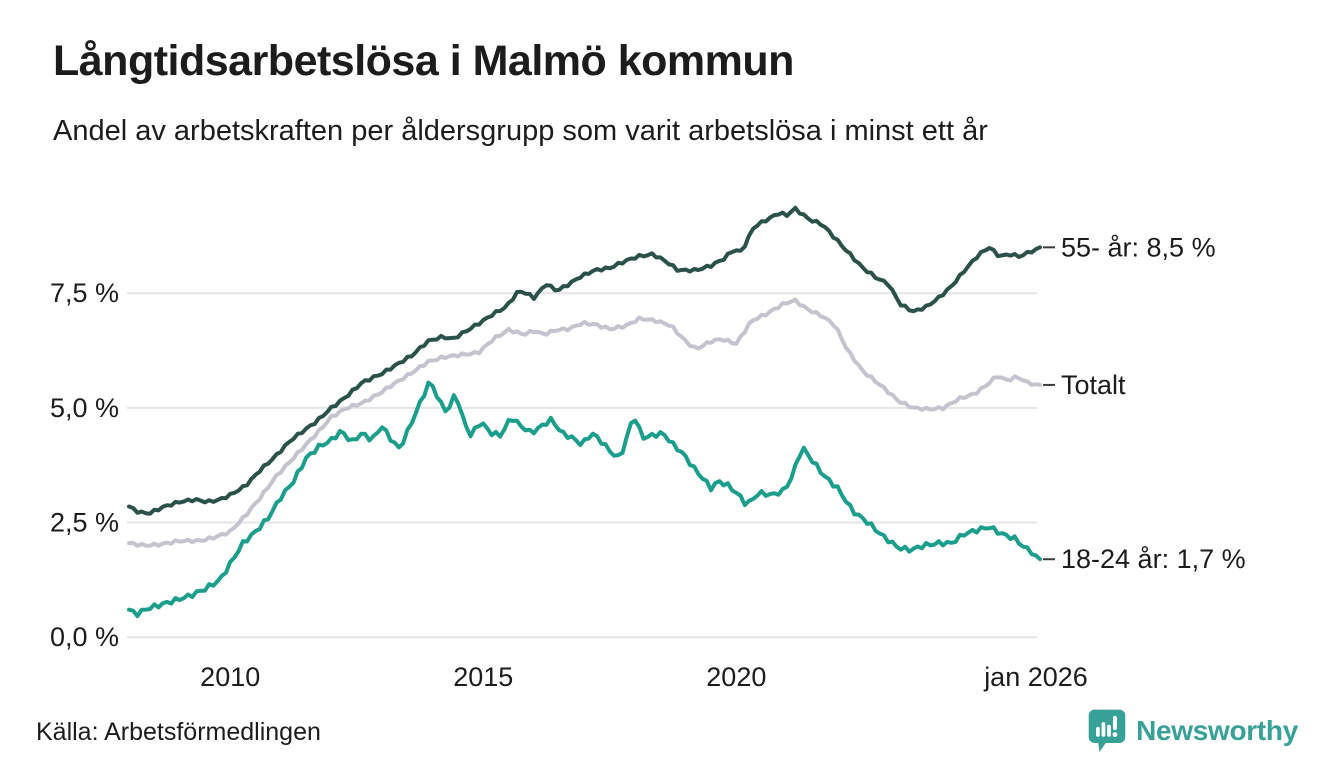 The width and height of the screenshot is (1340, 780). Describe the element at coordinates (1093, 385) in the screenshot. I see `series-end-label-total: Totalt` at that location.